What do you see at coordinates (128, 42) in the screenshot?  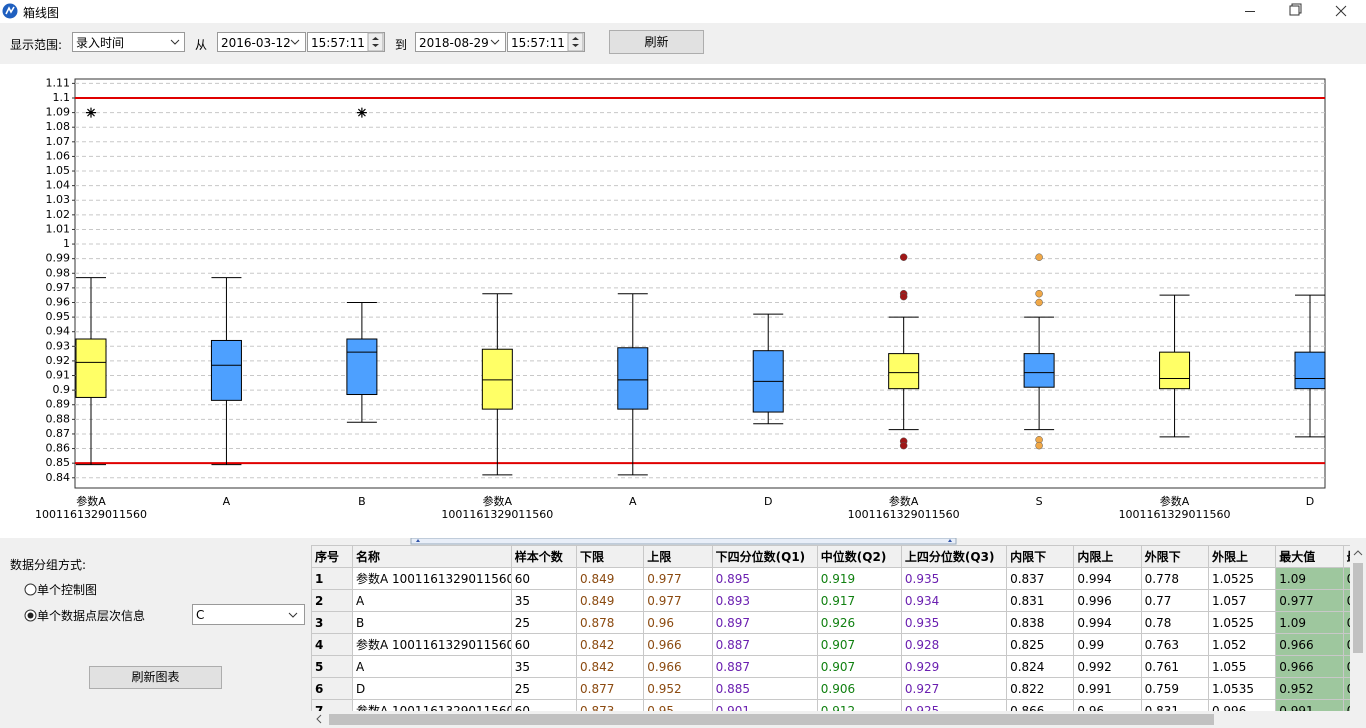 I see `range-select: 录入时间` at bounding box center [128, 42].